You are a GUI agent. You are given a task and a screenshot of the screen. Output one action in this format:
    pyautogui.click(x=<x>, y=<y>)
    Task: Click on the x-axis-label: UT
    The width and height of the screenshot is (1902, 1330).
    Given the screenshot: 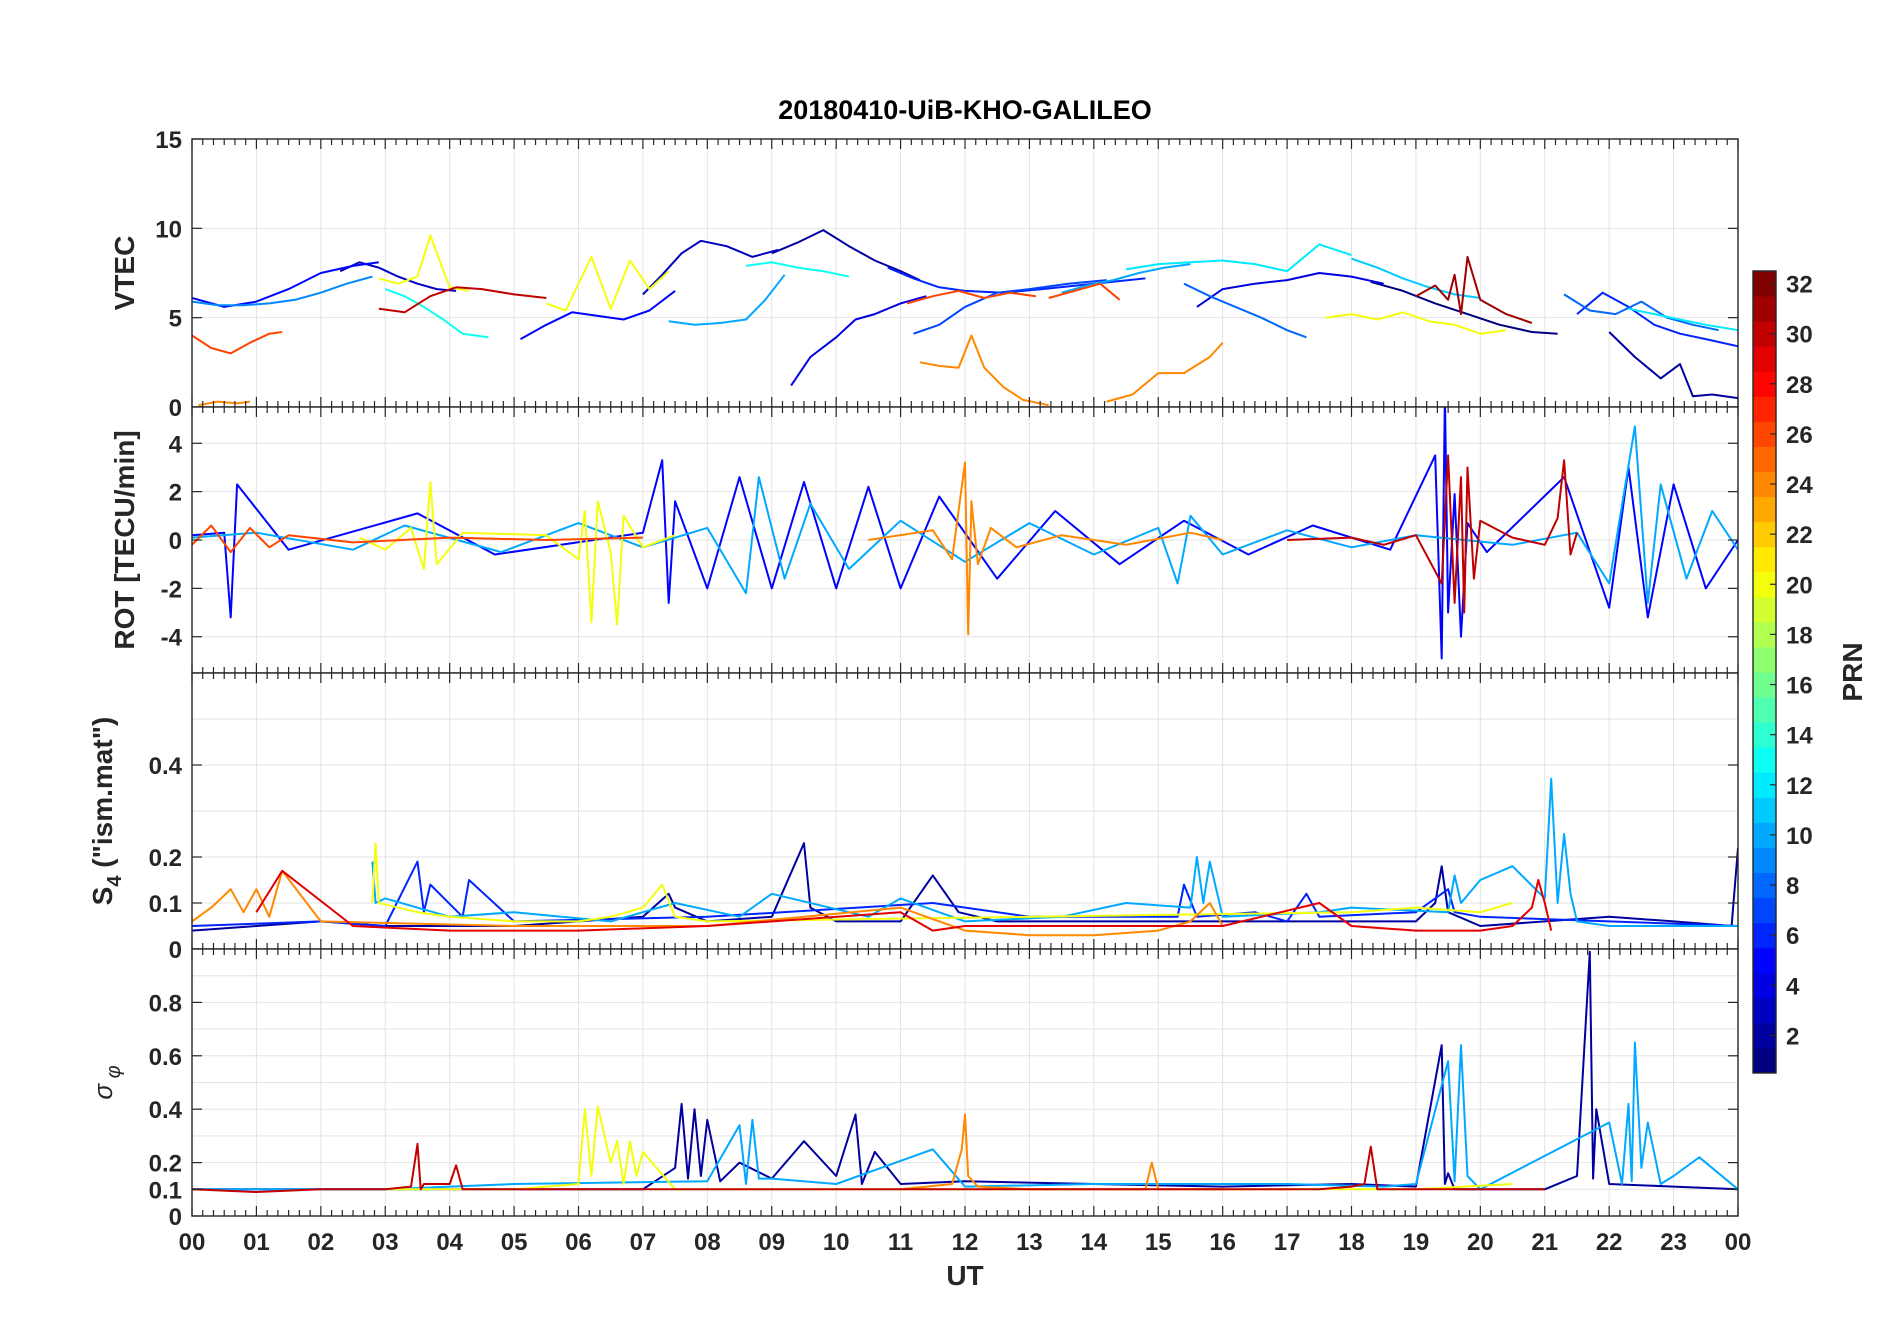 What is the action you would take?
    pyautogui.click(x=964, y=1275)
    